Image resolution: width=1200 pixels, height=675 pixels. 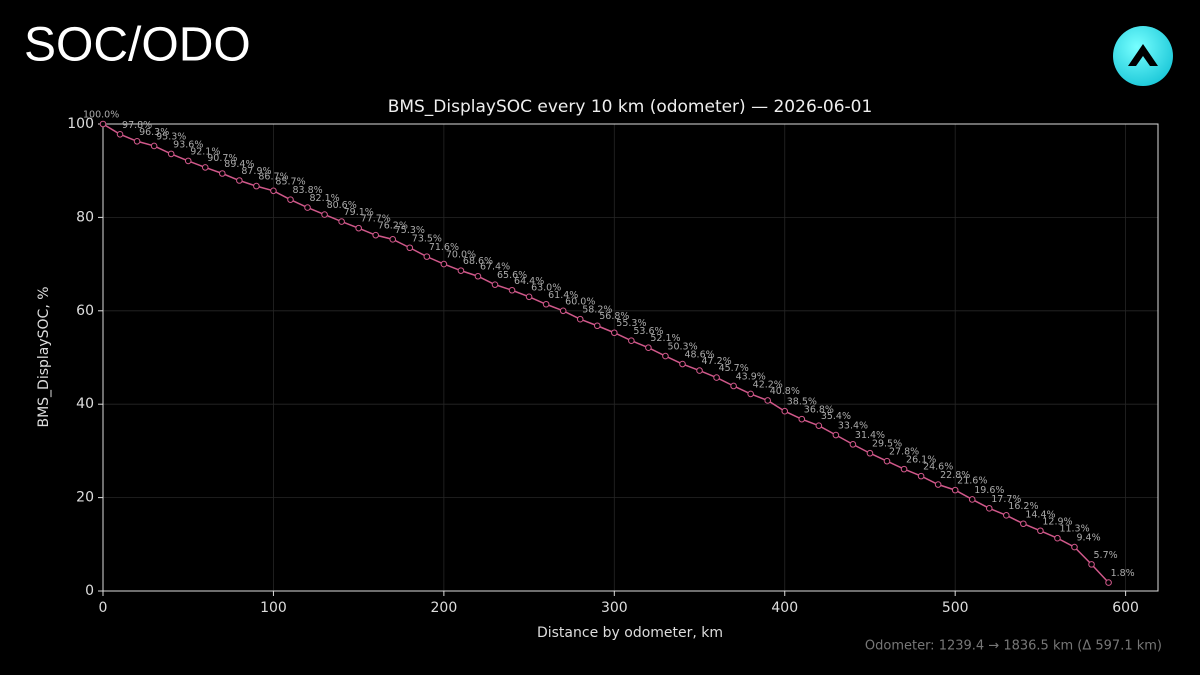 I want to click on data-label: 77.7%, so click(x=376, y=219).